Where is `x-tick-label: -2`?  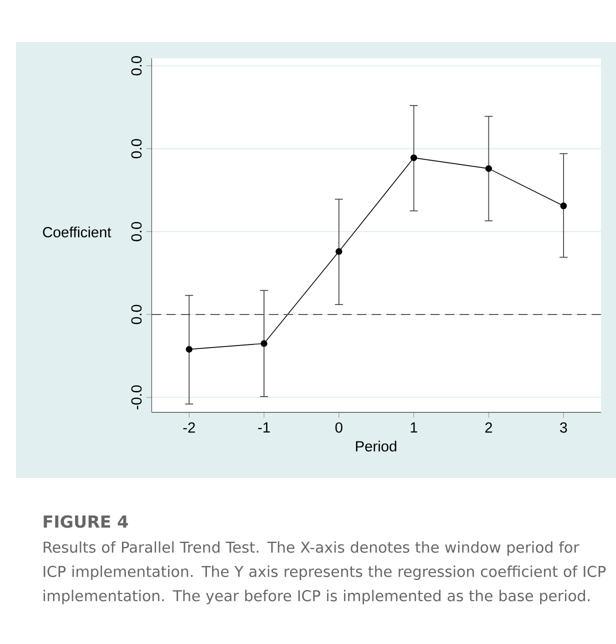
x-tick-label: -2 is located at coordinates (189, 427).